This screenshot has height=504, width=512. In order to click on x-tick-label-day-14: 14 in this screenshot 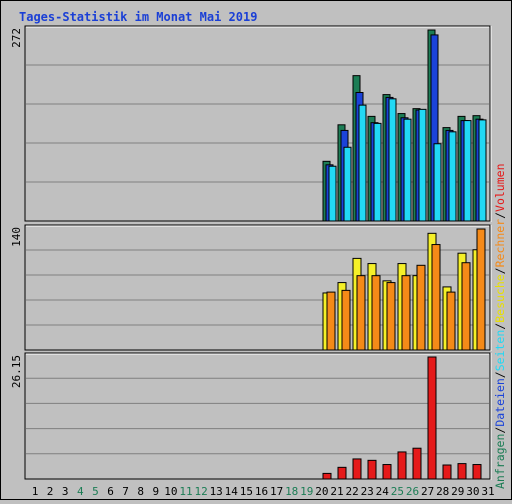, I will do `click(232, 491)`.